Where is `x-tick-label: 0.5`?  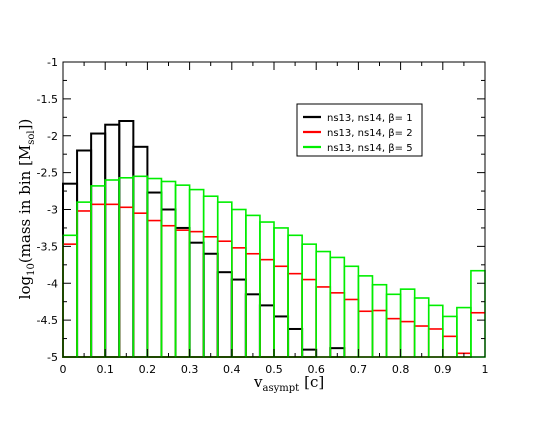
x-tick-label: 0.5 is located at coordinates (274, 369).